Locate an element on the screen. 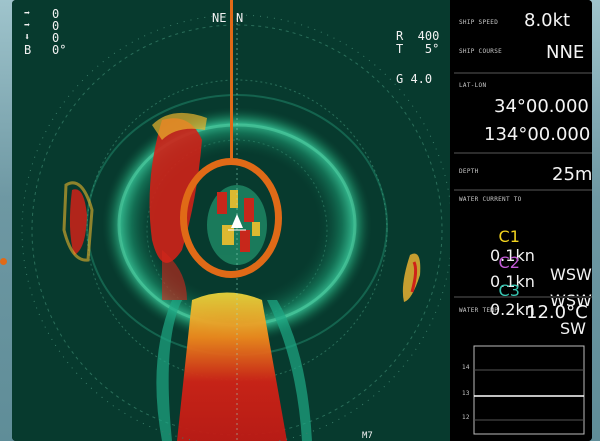 The image size is (600, 441). depth-label: DEPTH is located at coordinates (469, 171).